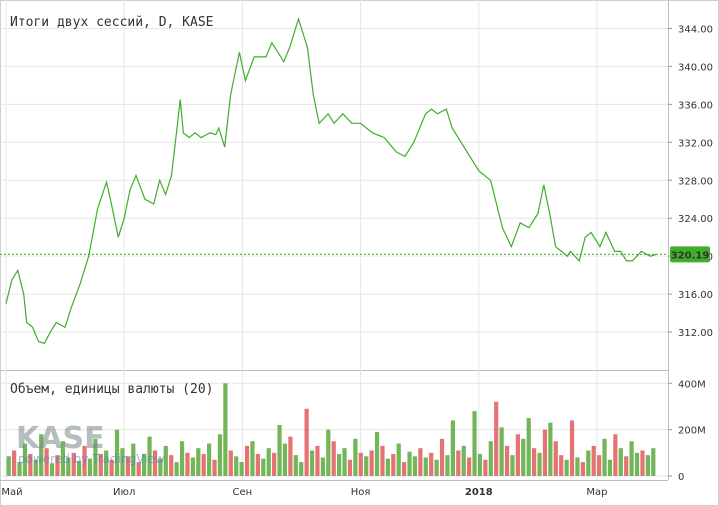  What do you see at coordinates (695, 333) in the screenshot?
I see `price-tick-label: 312.00` at bounding box center [695, 333].